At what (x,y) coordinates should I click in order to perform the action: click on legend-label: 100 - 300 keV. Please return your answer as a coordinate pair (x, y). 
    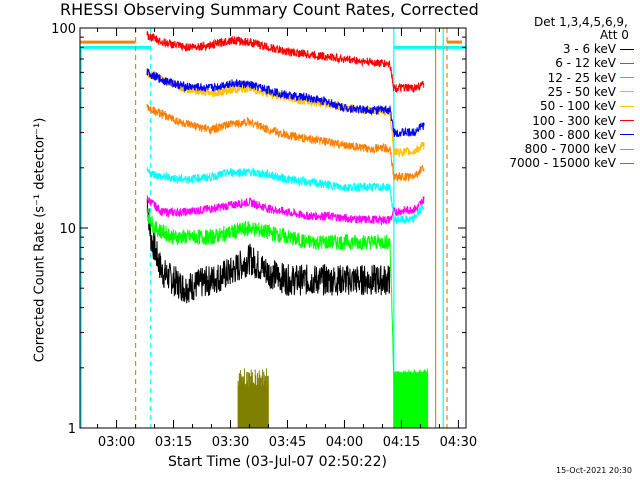
    Looking at the image, I should click on (574, 120).